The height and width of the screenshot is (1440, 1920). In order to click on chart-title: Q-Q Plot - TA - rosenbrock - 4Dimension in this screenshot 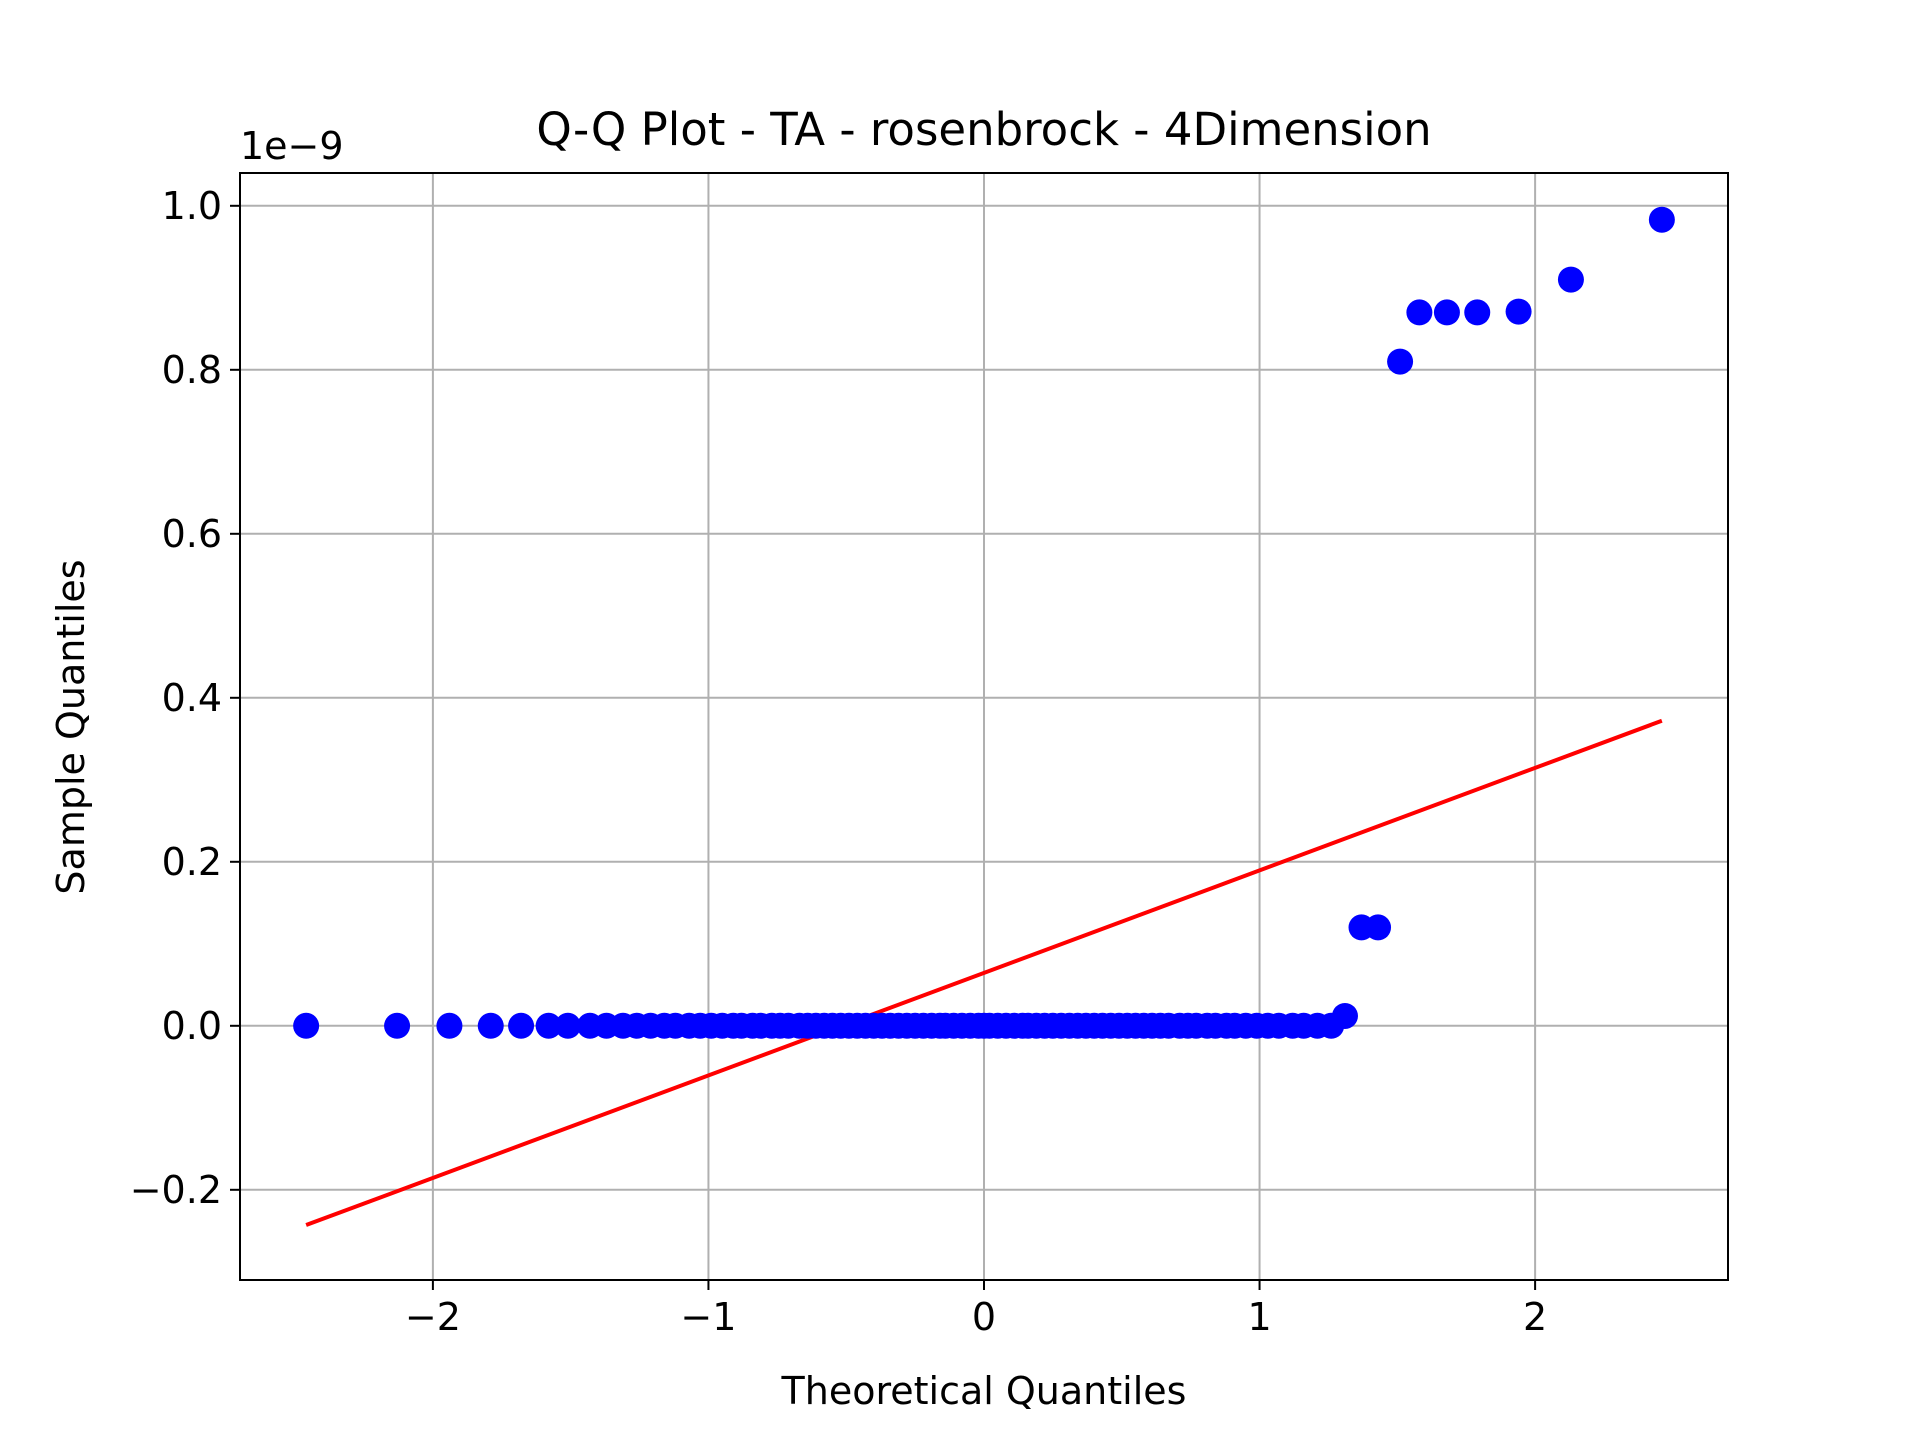, I will do `click(983, 129)`.